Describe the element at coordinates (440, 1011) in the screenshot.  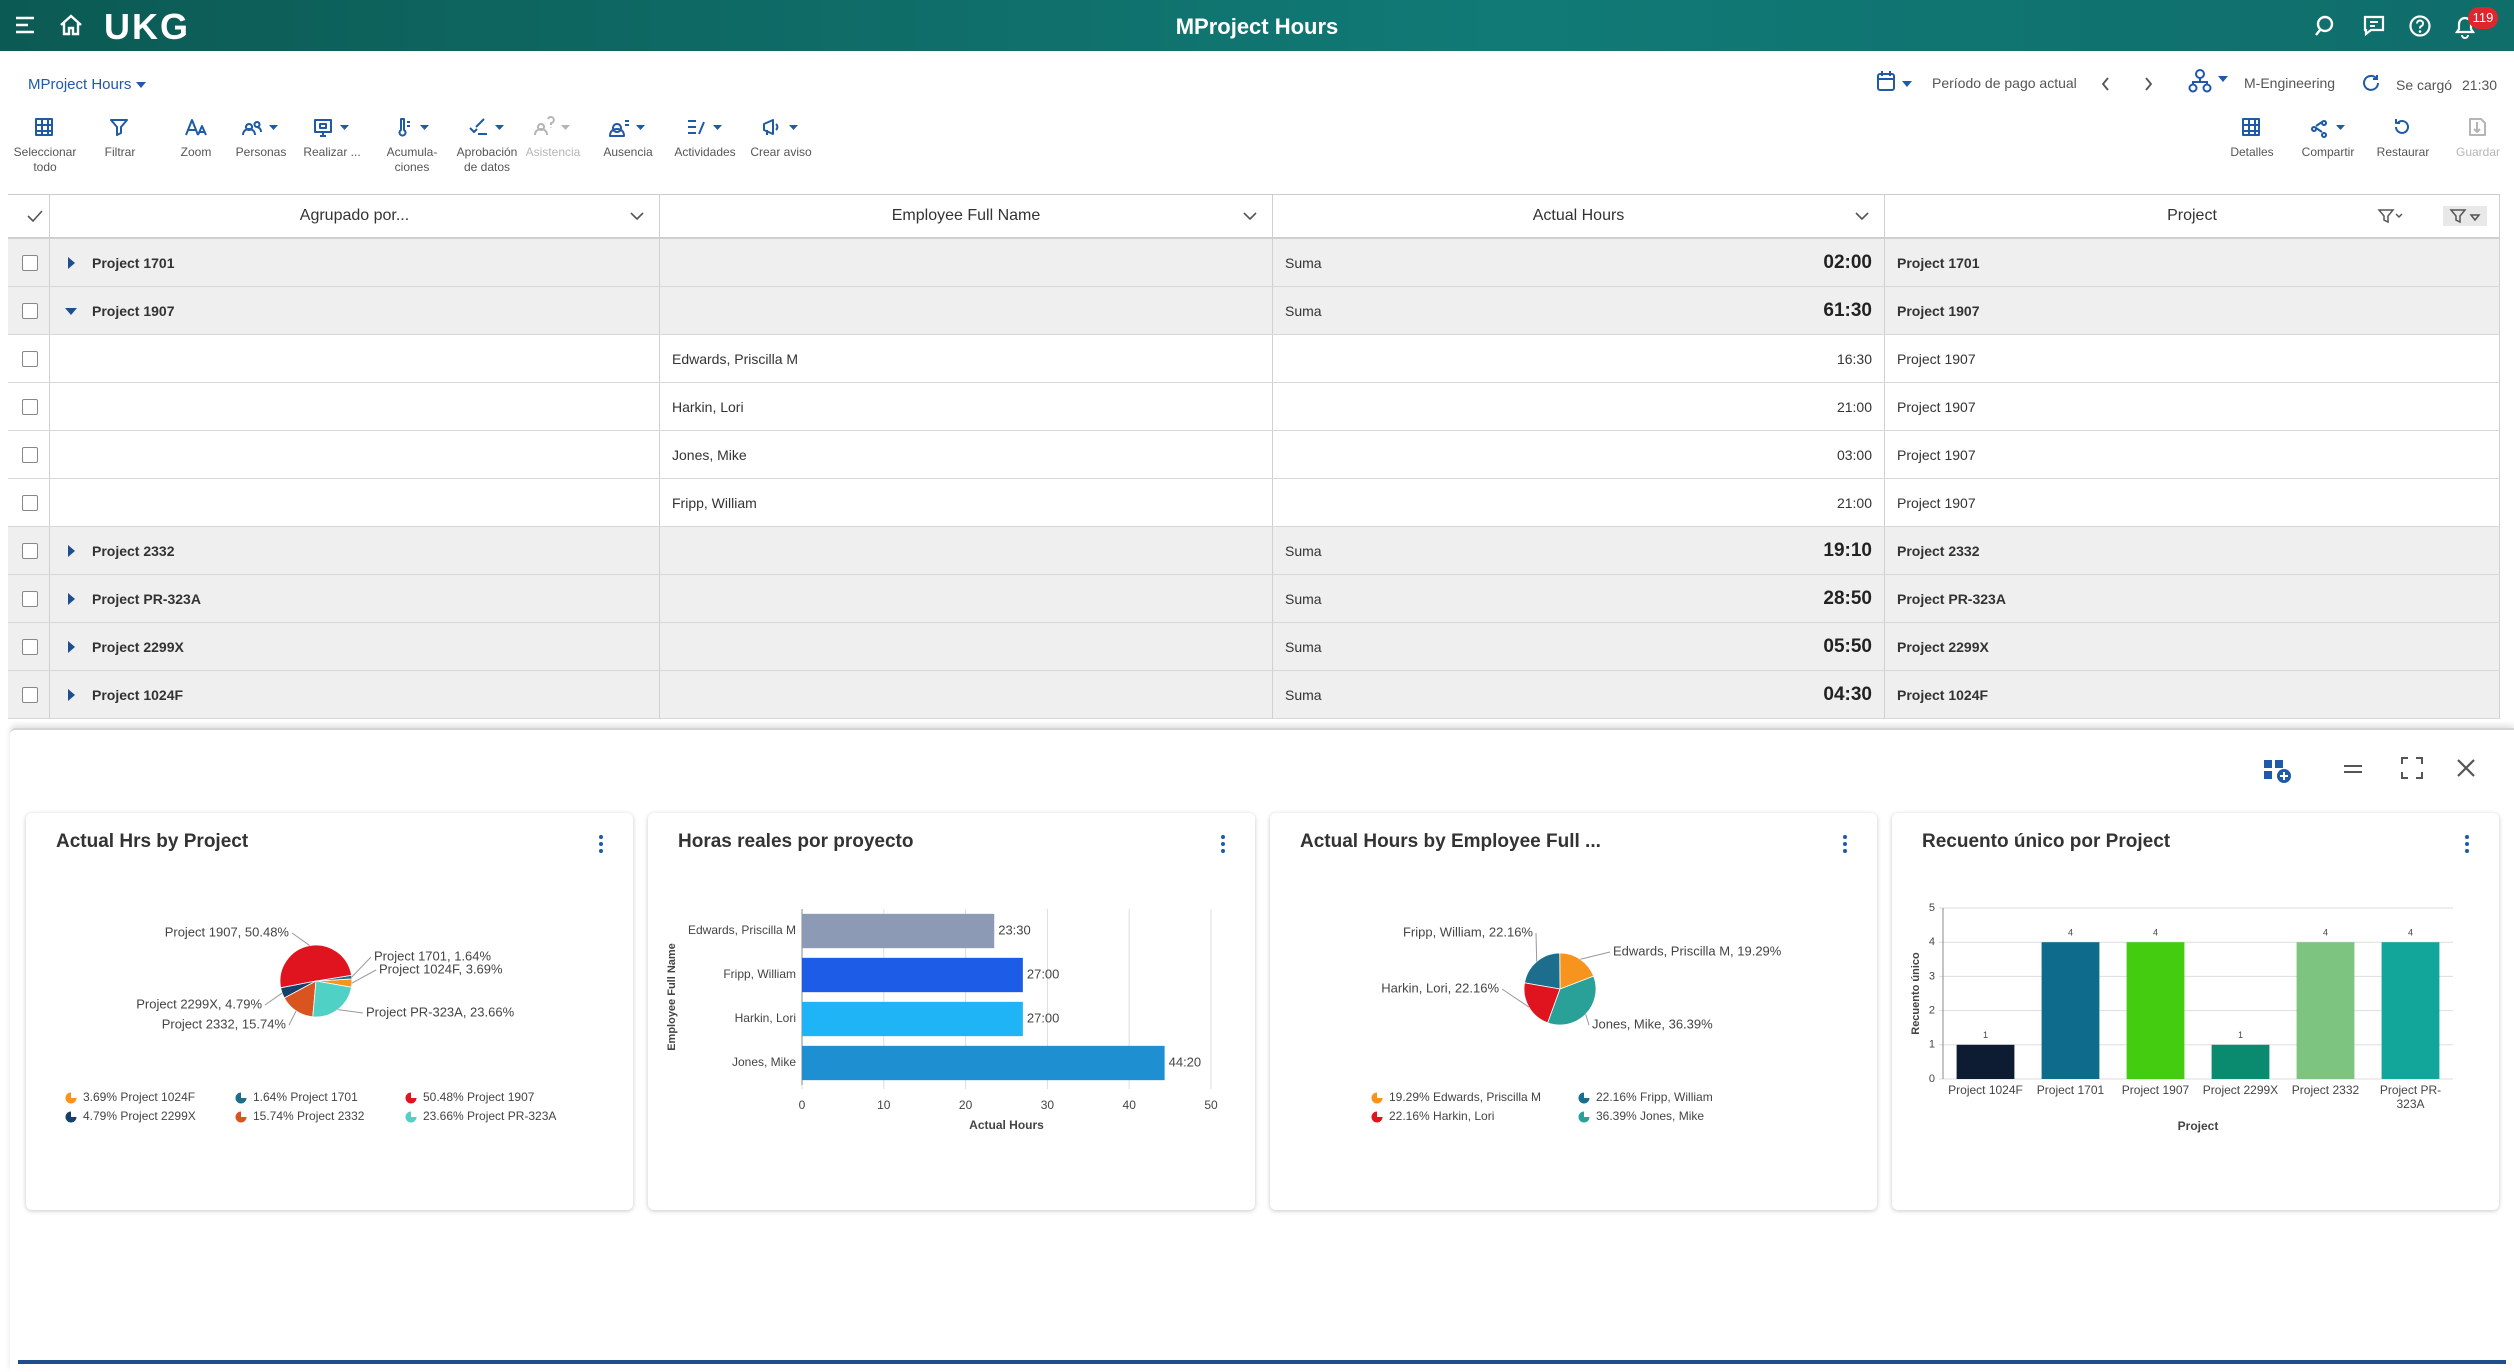
I see `slice-label: Project PR-323A, 23.66%` at that location.